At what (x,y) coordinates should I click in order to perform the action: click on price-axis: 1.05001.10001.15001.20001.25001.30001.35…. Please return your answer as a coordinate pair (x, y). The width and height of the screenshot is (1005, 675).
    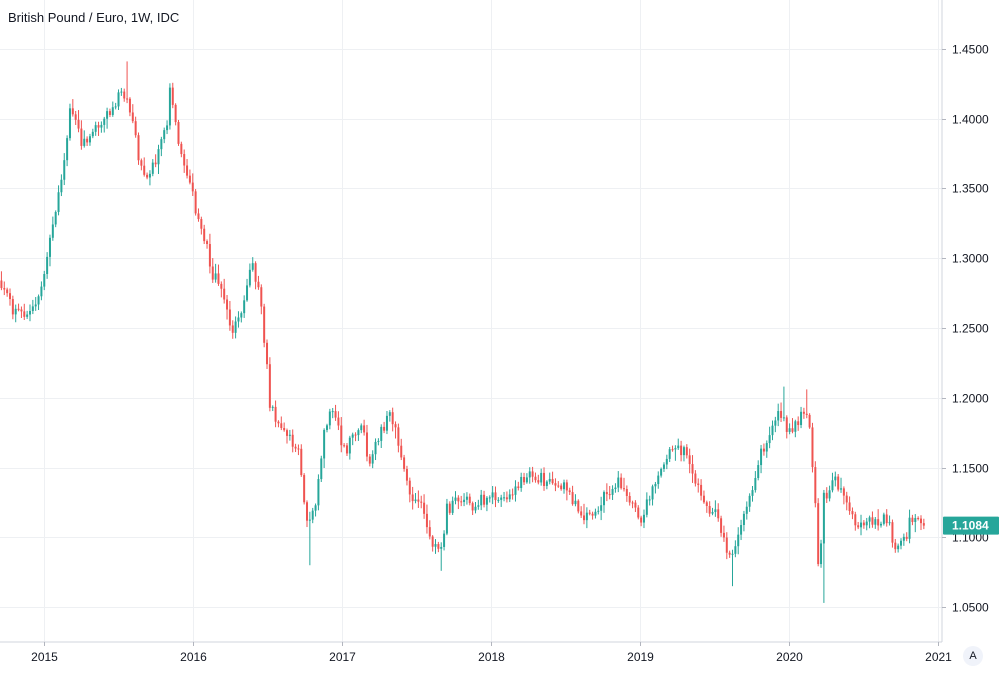
    Looking at the image, I should click on (965, 329).